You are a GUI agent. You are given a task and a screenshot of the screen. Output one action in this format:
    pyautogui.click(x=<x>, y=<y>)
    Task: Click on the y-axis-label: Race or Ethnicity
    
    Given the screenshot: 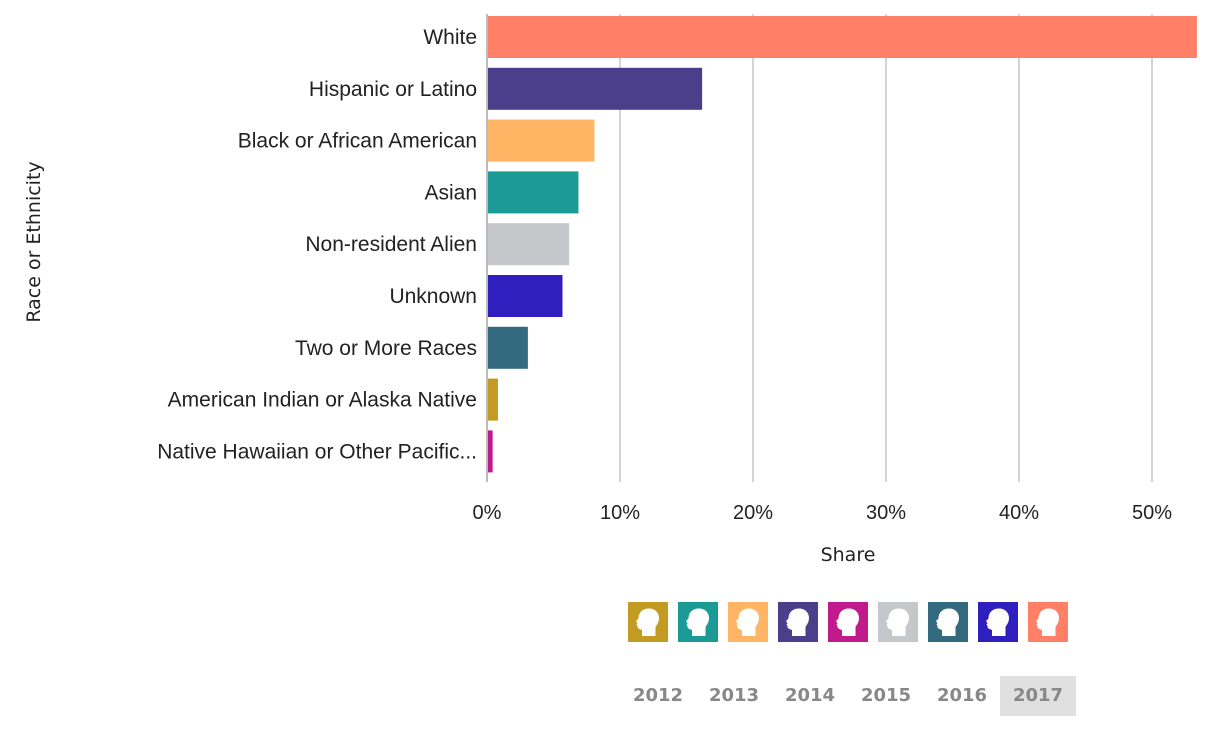 What is the action you would take?
    pyautogui.click(x=34, y=241)
    